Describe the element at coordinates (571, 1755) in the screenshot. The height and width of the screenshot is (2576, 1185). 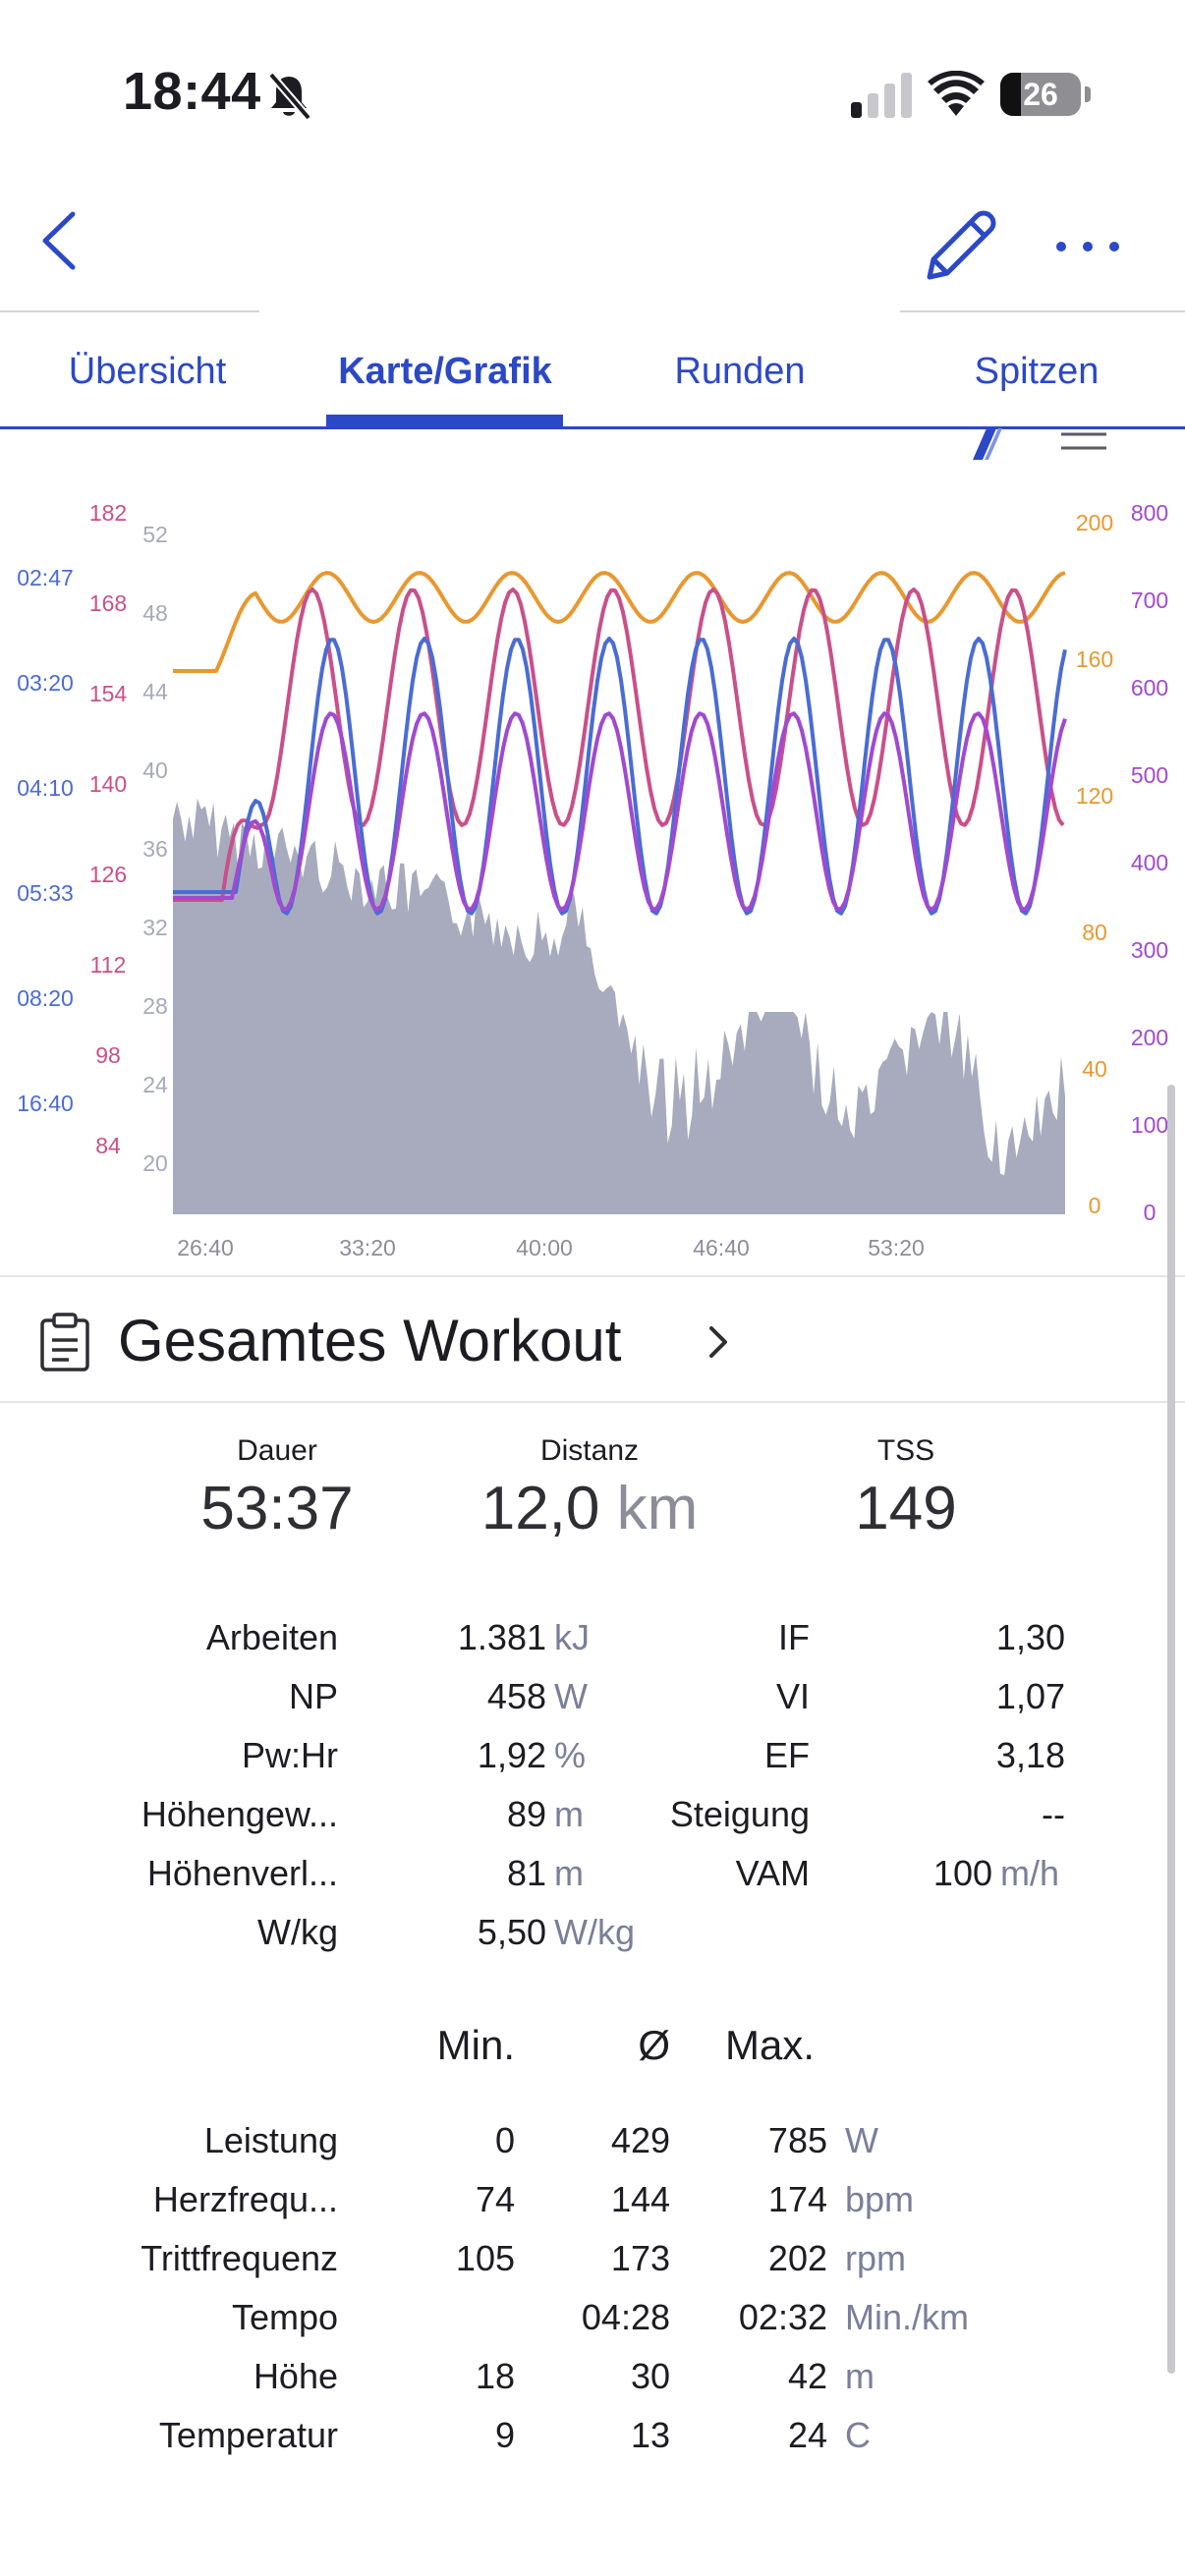
I see `detail-unit: %` at that location.